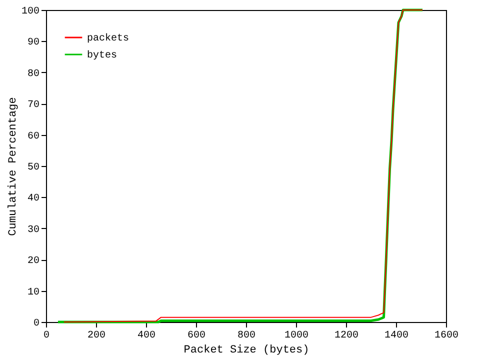  What do you see at coordinates (36, 324) in the screenshot?
I see `y-tick-label: 0` at bounding box center [36, 324].